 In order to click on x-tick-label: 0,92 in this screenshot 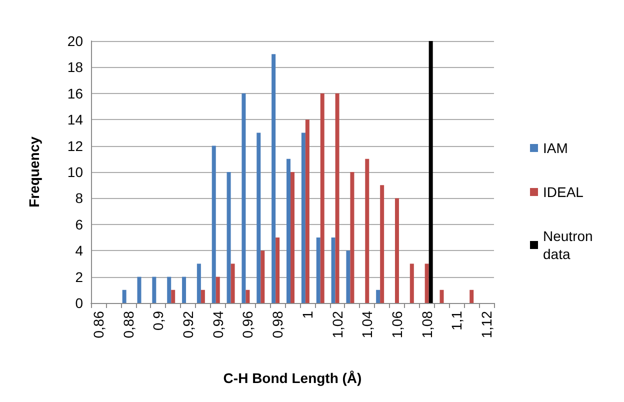, I will do `click(188, 324)`.